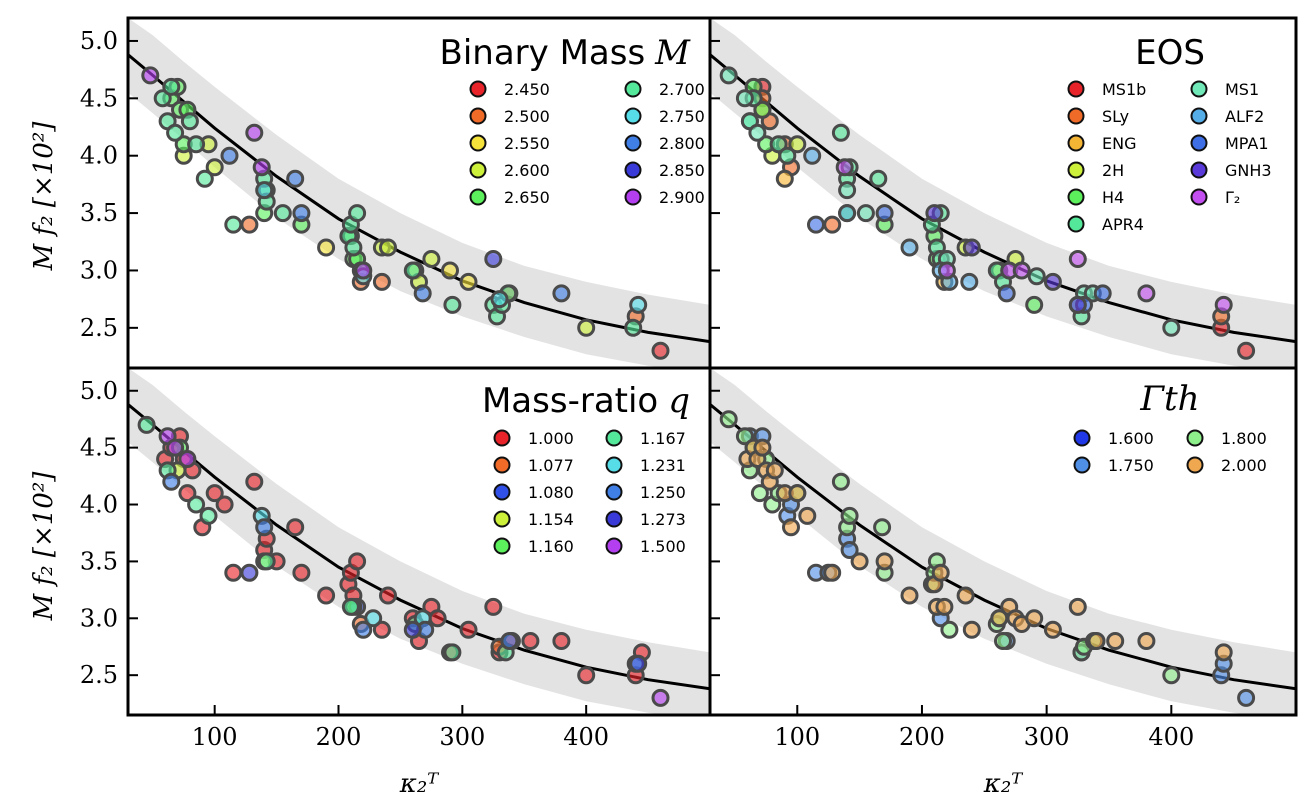 This screenshot has width=1316, height=810. Describe the element at coordinates (797, 737) in the screenshot. I see `x-tick-label: 100` at that location.